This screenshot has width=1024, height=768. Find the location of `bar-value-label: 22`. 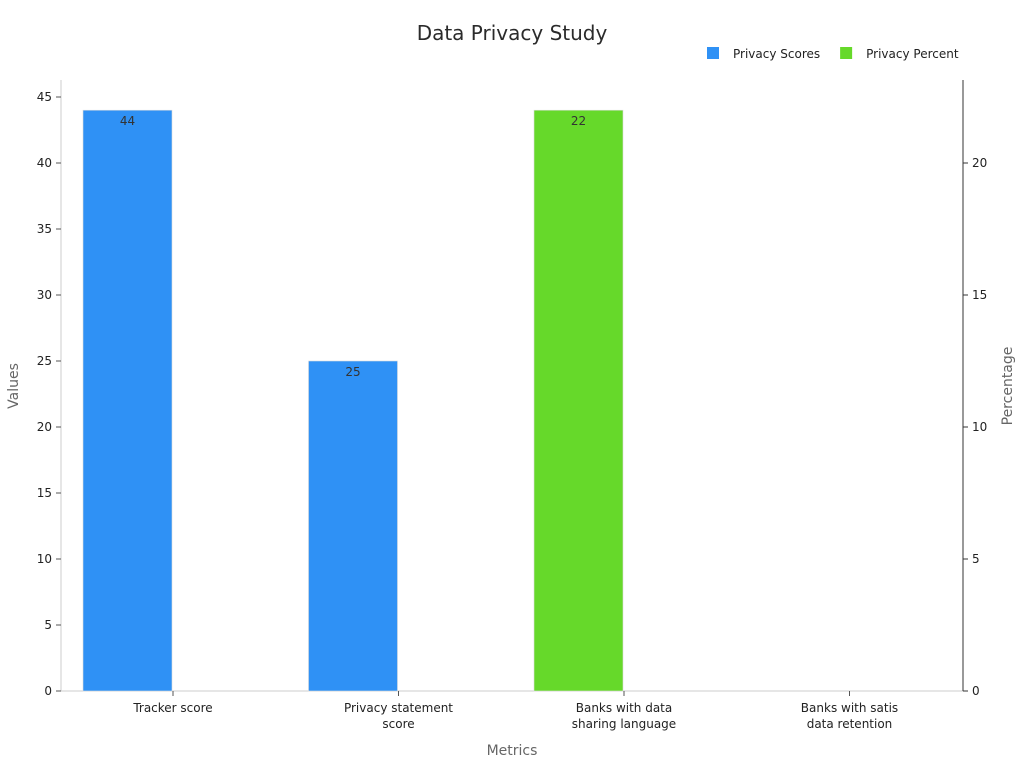

bar-value-label: 22 is located at coordinates (578, 121).